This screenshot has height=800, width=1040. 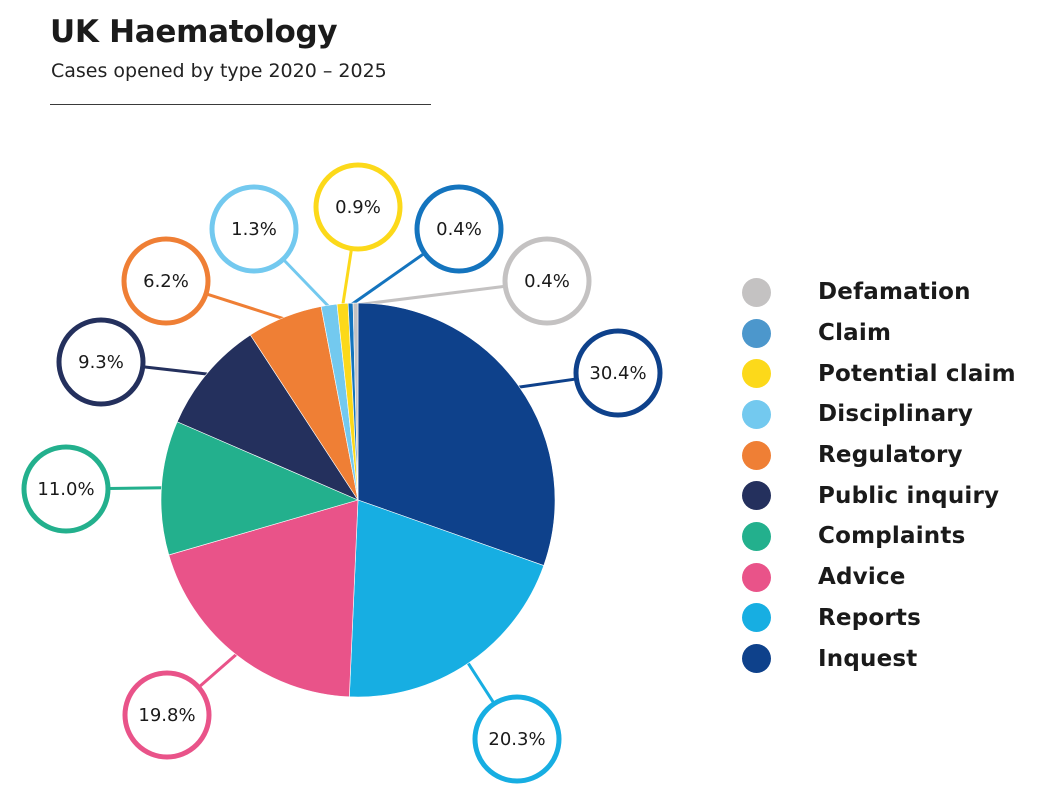 I want to click on pie-slice-public-inquiry, so click(x=267, y=417).